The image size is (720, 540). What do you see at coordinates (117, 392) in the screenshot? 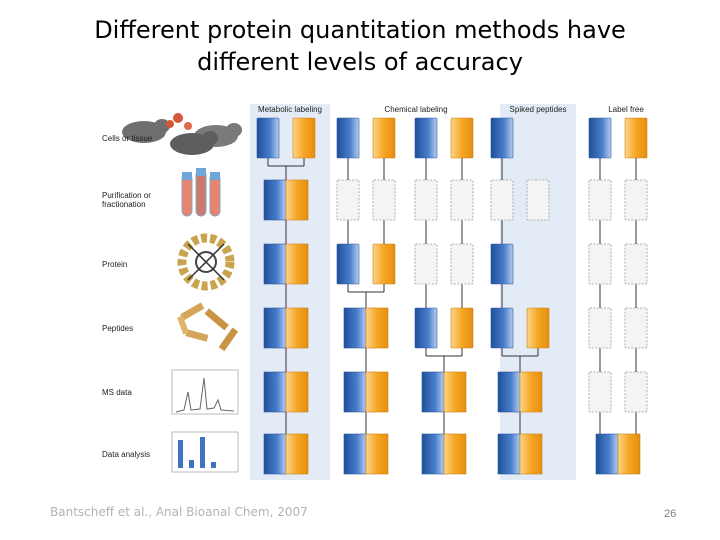
I see `row-label: MS data` at bounding box center [117, 392].